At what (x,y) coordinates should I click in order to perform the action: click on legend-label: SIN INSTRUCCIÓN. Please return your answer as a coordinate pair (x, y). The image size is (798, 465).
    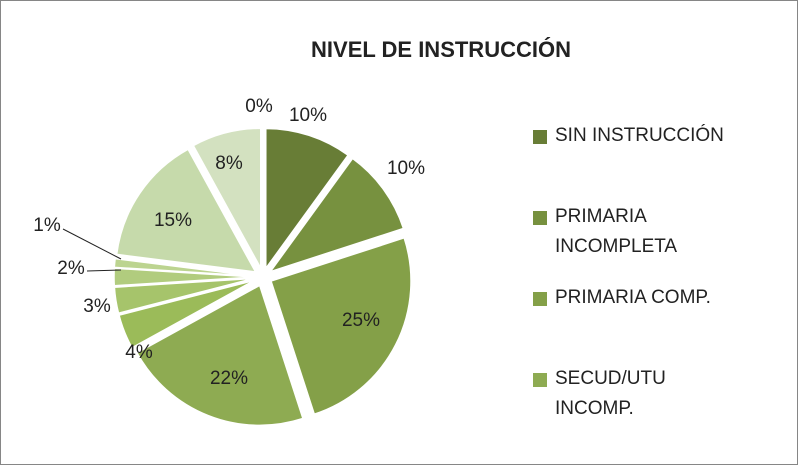
    Looking at the image, I should click on (639, 135).